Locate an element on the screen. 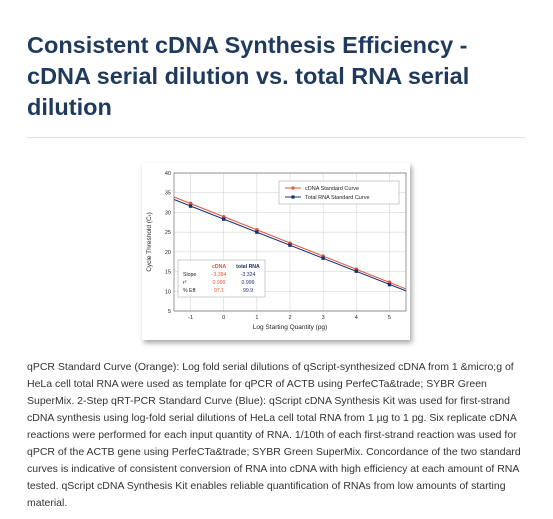  tick-labels: 5 10 15 20 25 30 35 40 -1 0 1 2 3 4 5 is located at coordinates (278, 246).